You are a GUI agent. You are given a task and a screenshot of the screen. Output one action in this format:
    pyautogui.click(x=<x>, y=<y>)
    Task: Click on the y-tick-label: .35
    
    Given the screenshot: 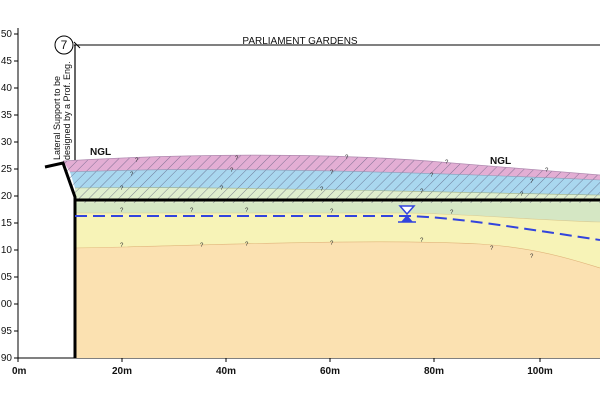 What is the action you would take?
    pyautogui.click(x=6, y=115)
    